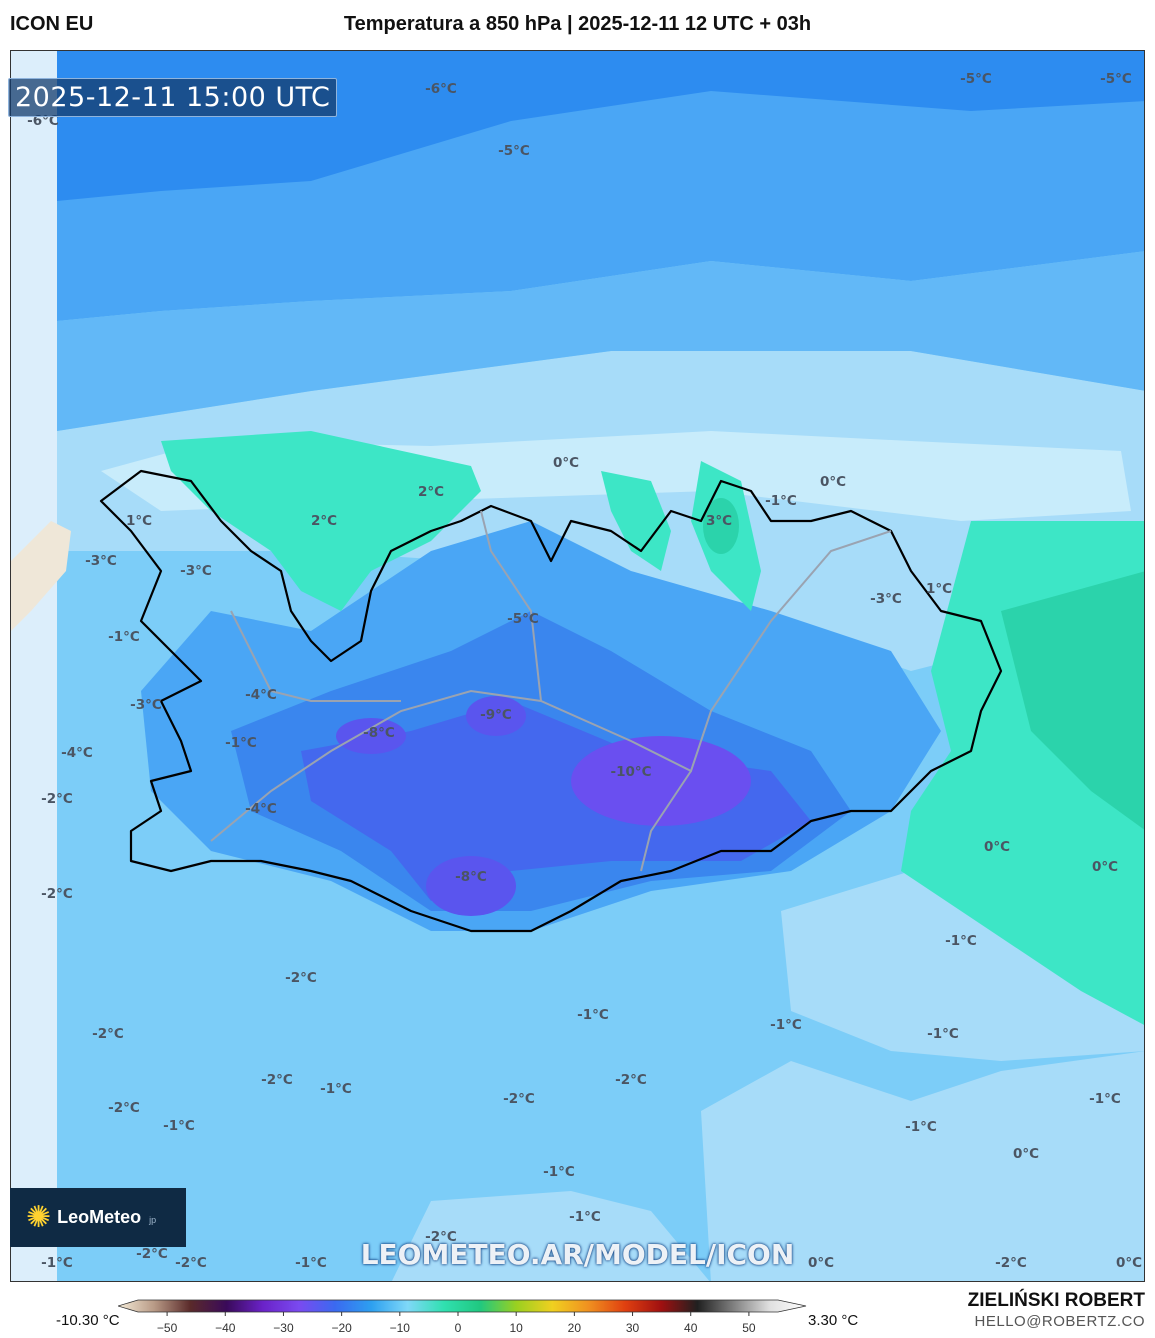 The width and height of the screenshot is (1155, 1338). I want to click on band-2-nw, so click(321, 521).